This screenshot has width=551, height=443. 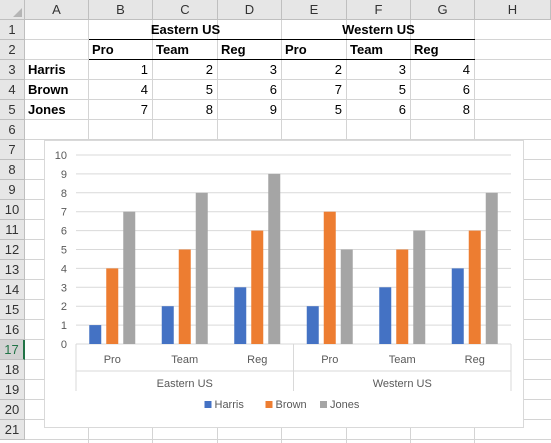 What do you see at coordinates (269, 404) in the screenshot?
I see `legend-swatch-brown` at bounding box center [269, 404].